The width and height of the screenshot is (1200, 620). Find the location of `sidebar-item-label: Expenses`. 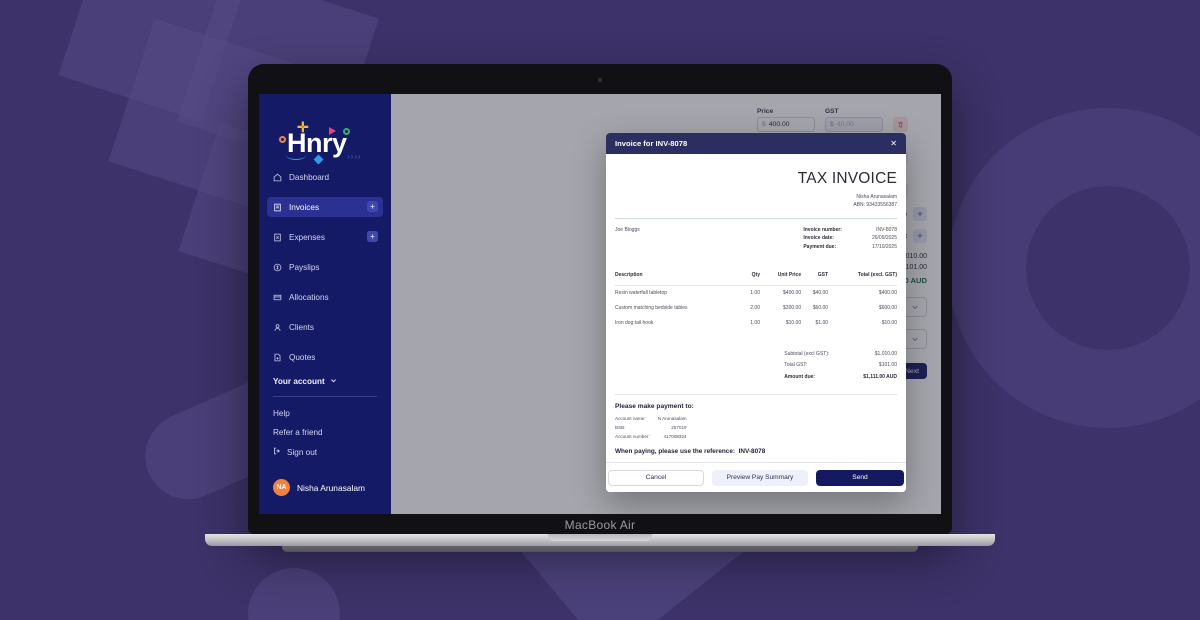

sidebar-item-label: Expenses is located at coordinates (307, 237).